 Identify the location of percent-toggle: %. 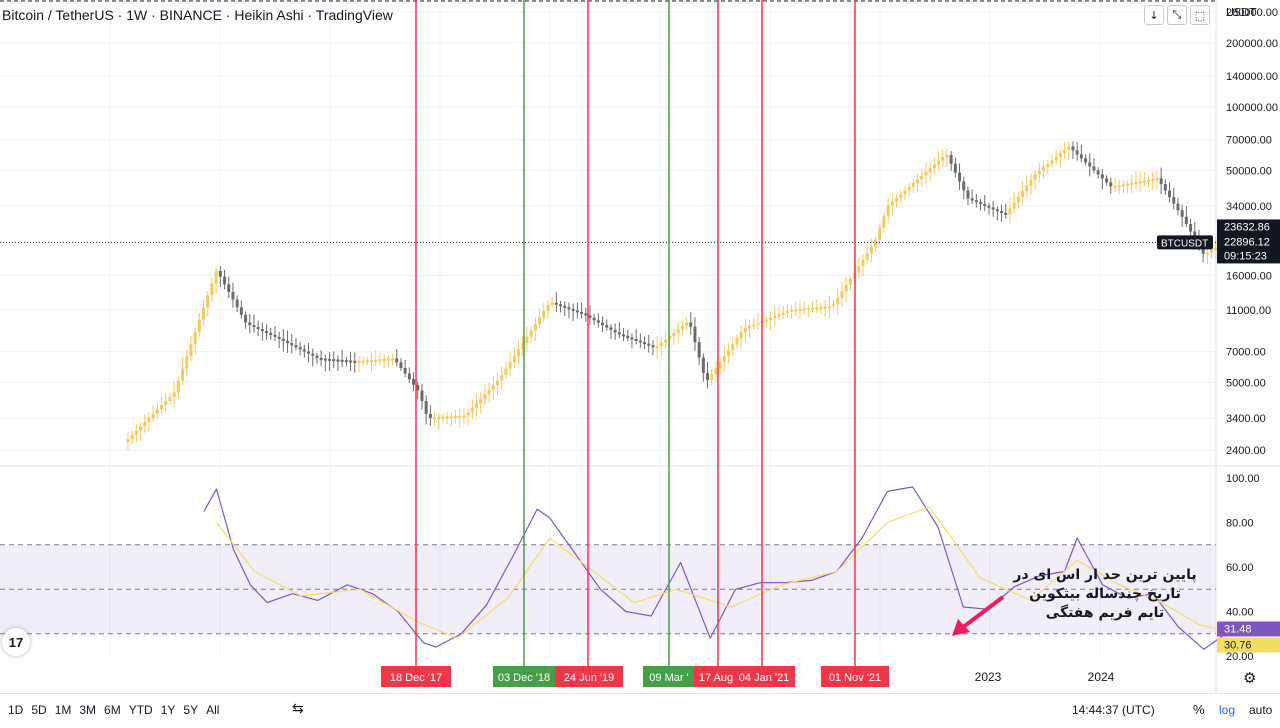
(1199, 709).